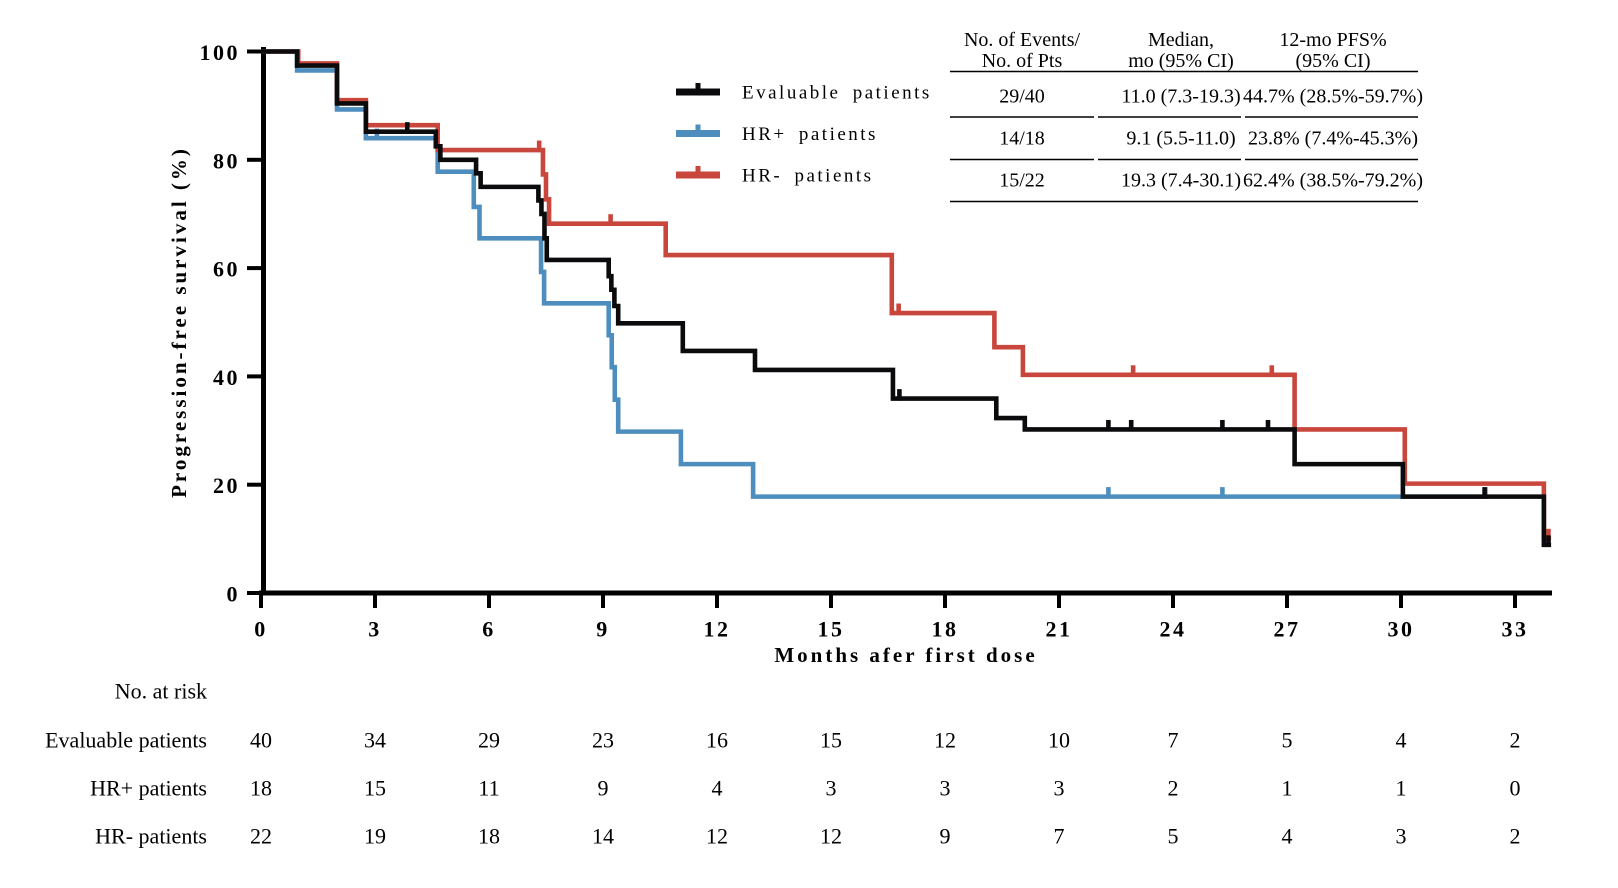 This screenshot has height=888, width=1618. What do you see at coordinates (1059, 629) in the screenshot?
I see `x-tick-label: 21` at bounding box center [1059, 629].